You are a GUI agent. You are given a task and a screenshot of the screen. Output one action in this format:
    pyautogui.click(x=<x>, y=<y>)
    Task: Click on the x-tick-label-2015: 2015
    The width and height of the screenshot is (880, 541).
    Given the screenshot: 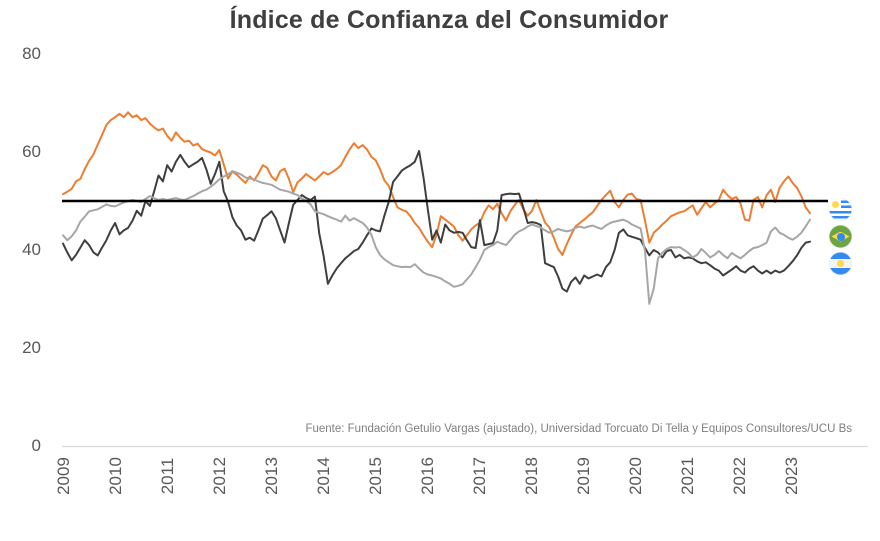 What is the action you would take?
    pyautogui.click(x=375, y=476)
    